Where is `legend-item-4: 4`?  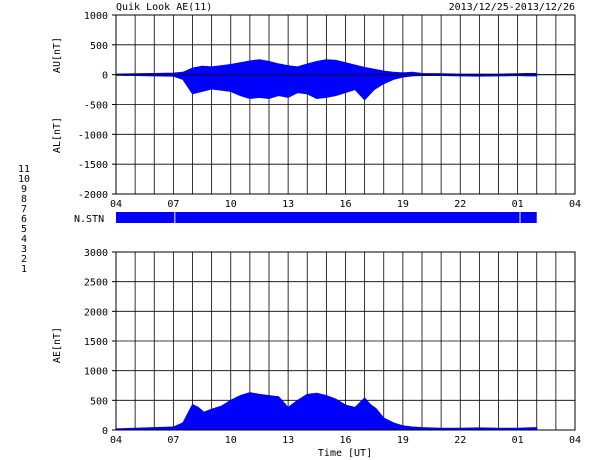 legend-item-4: 4 is located at coordinates (24, 239).